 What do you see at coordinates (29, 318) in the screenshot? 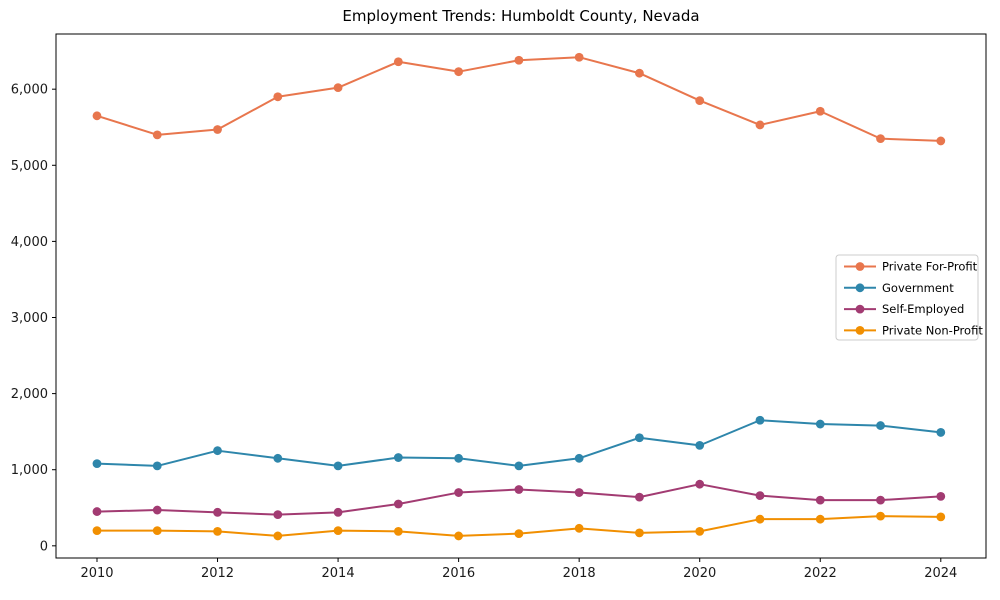
I see `y-tick-label: 3,000` at bounding box center [29, 318].